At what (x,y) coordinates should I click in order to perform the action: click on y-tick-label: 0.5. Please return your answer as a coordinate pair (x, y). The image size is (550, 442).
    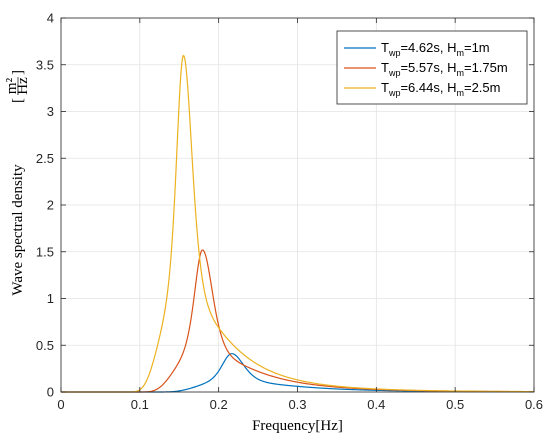
    Looking at the image, I should click on (45, 345).